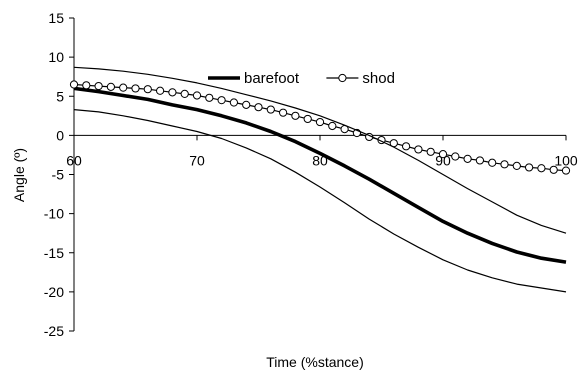 The width and height of the screenshot is (579, 376). I want to click on y-tick-label: -20, so click(54, 292).